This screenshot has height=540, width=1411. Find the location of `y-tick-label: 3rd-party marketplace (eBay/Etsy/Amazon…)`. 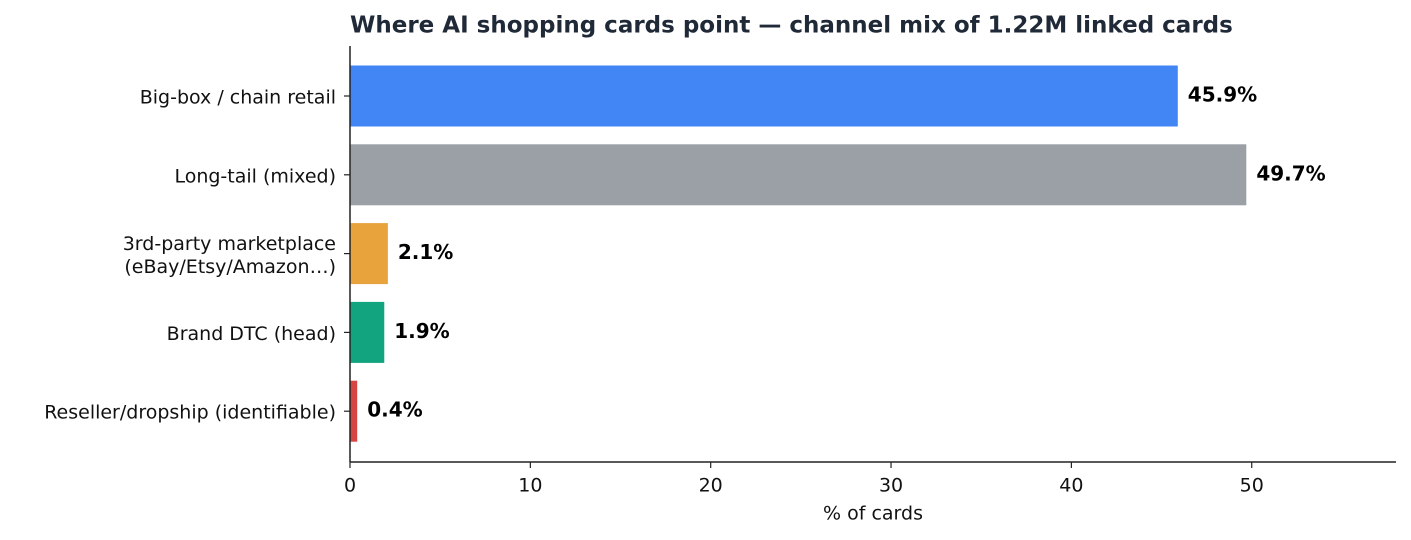

y-tick-label: 3rd-party marketplace (eBay/Etsy/Amazon…) is located at coordinates (229, 255).